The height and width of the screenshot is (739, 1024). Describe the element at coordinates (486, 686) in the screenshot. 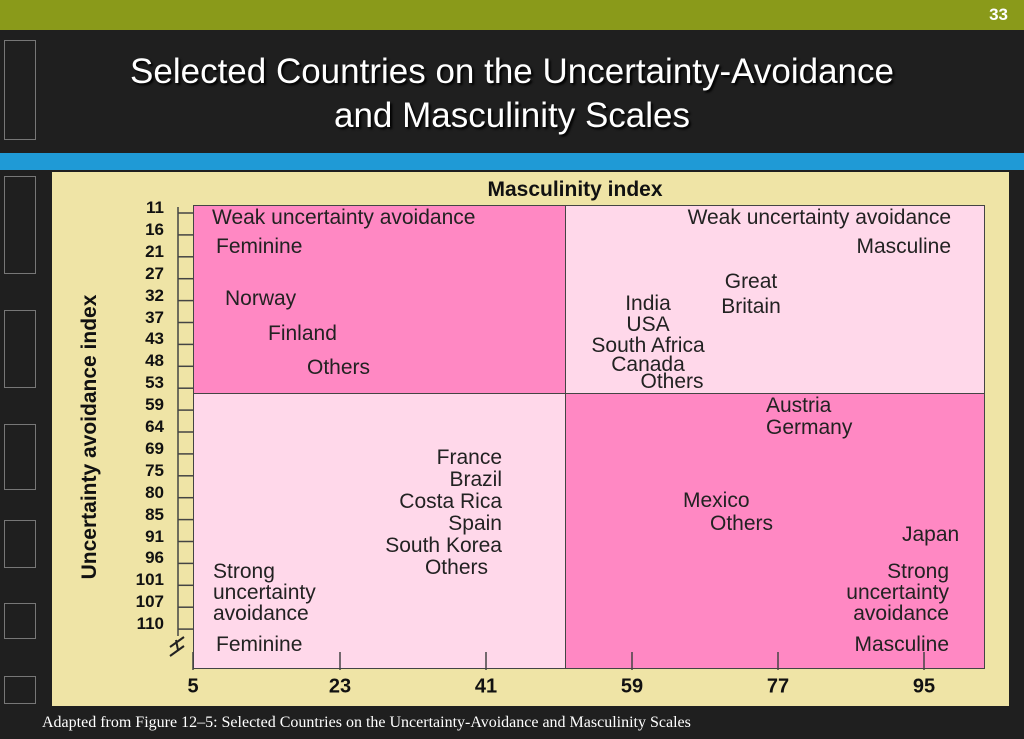

I see `x-tick-label: 41` at that location.